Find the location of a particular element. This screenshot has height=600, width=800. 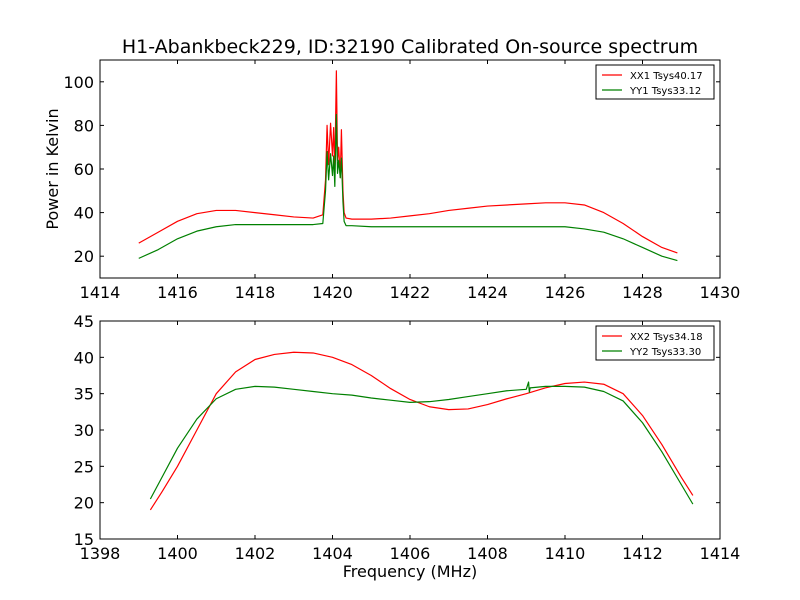

top-x-tick-label: 1414 is located at coordinates (100, 292).